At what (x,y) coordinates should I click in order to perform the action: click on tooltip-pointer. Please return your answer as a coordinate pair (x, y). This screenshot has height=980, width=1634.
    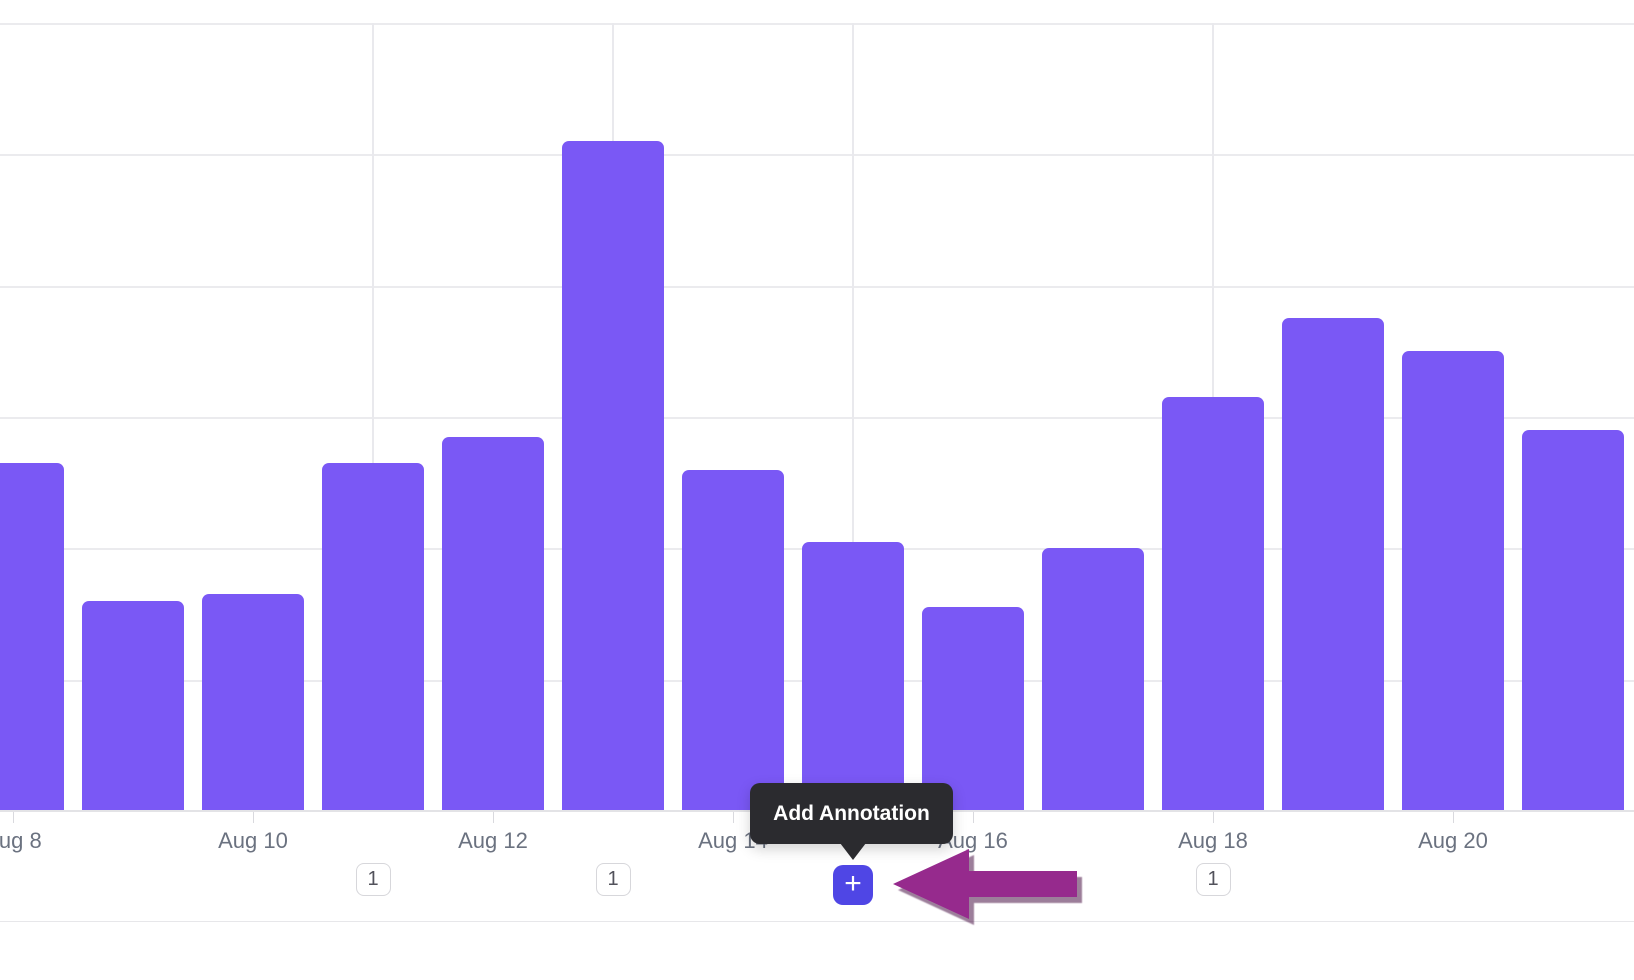
    Looking at the image, I should click on (853, 851).